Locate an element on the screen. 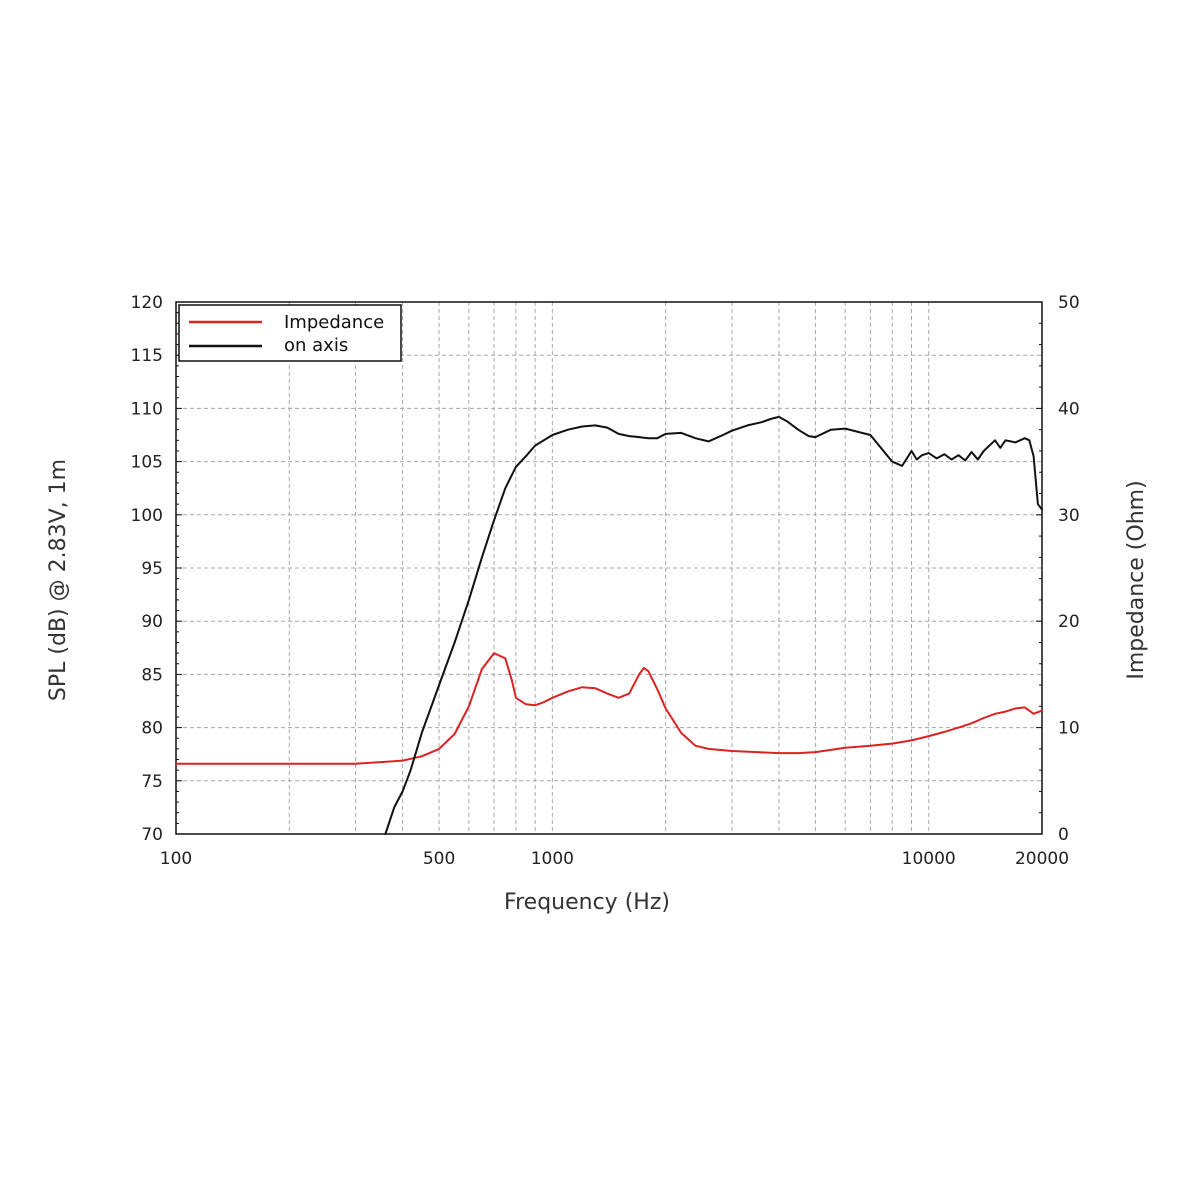 Image resolution: width=1200 pixels, height=1200 pixels. y2-tick-label: 30 is located at coordinates (1069, 516).